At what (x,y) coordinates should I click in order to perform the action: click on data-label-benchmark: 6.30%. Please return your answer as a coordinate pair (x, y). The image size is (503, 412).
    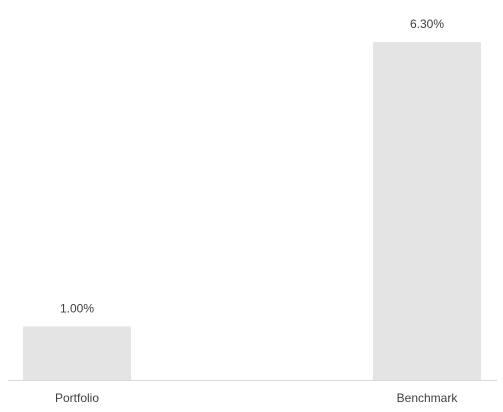
    Looking at the image, I should click on (427, 24).